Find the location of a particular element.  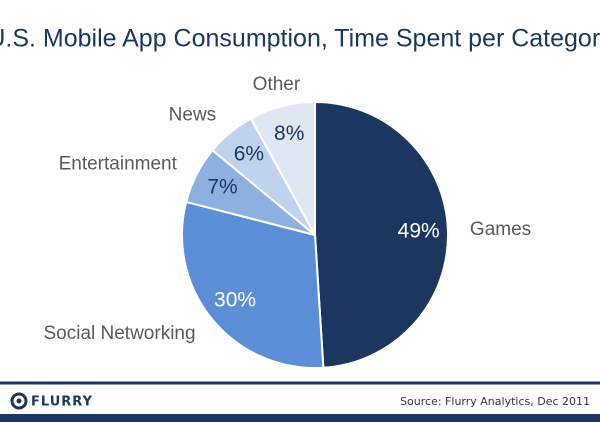

slice-category-label: Entertainment is located at coordinates (118, 164).